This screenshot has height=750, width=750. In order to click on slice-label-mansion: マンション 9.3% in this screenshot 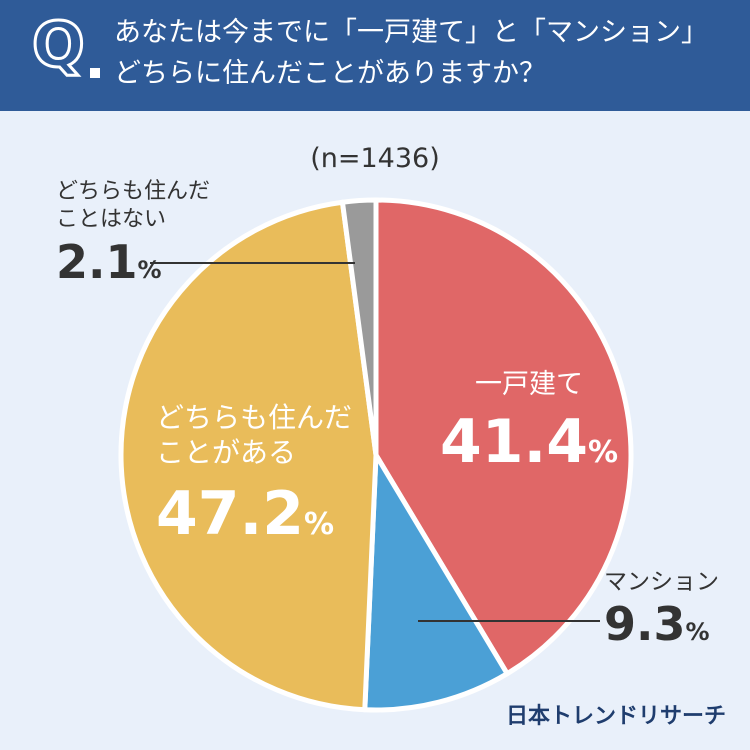, I will do `click(661, 607)`.